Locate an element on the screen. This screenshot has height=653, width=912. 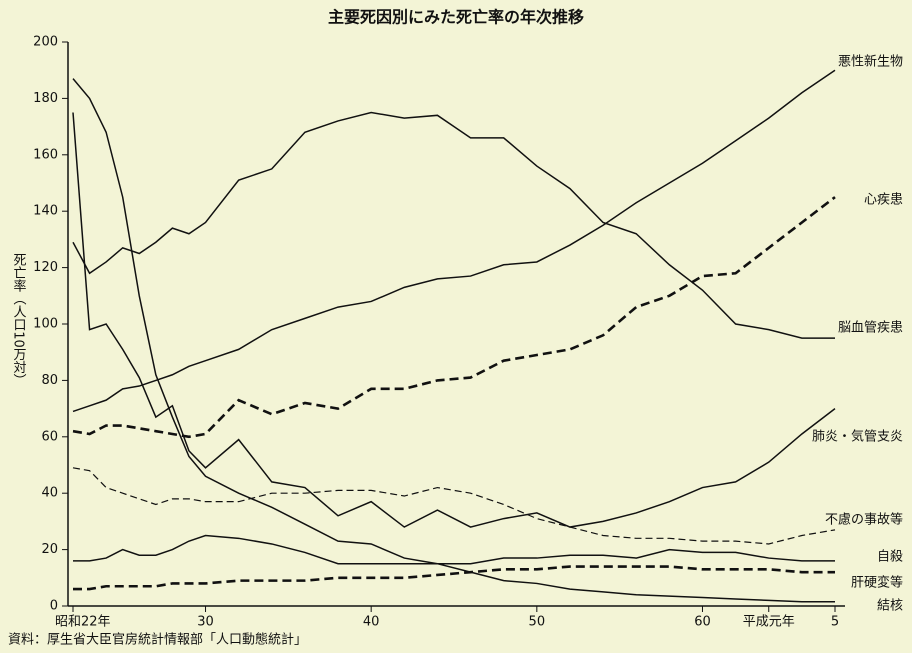
legend-label: 肺炎・気管支炎 is located at coordinates (857, 437).